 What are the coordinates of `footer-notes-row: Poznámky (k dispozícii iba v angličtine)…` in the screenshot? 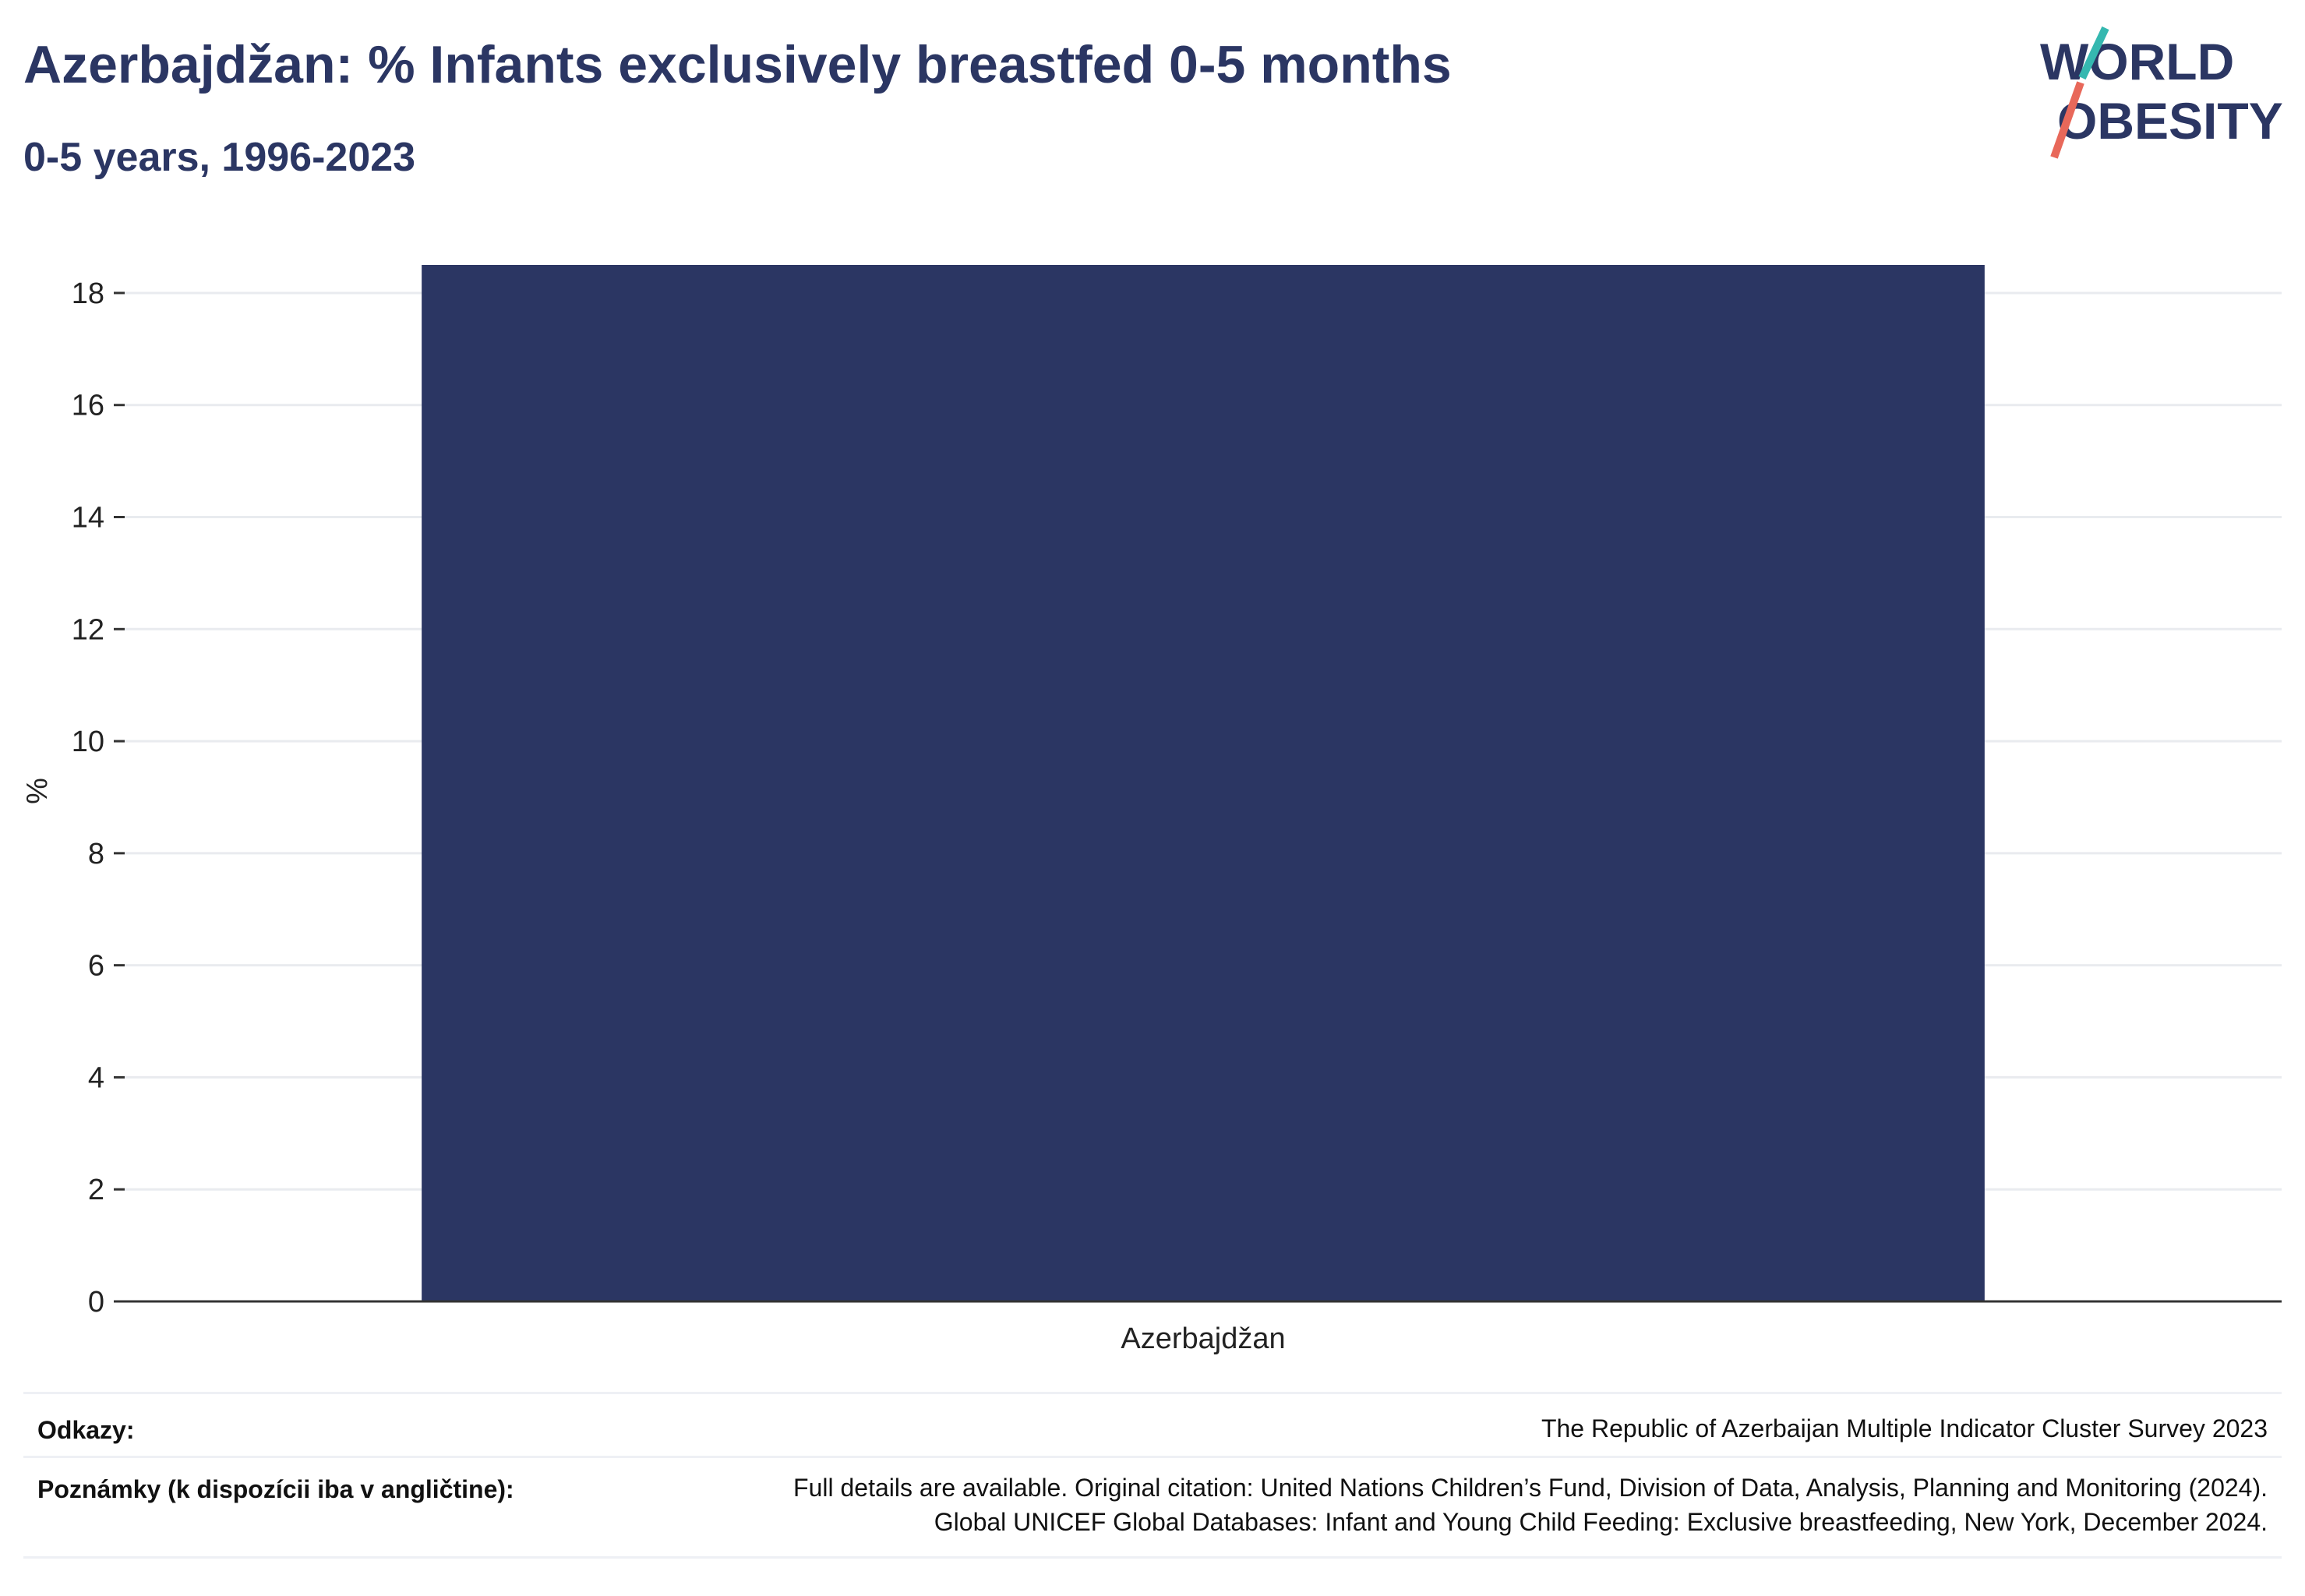 It's located at (1152, 1507).